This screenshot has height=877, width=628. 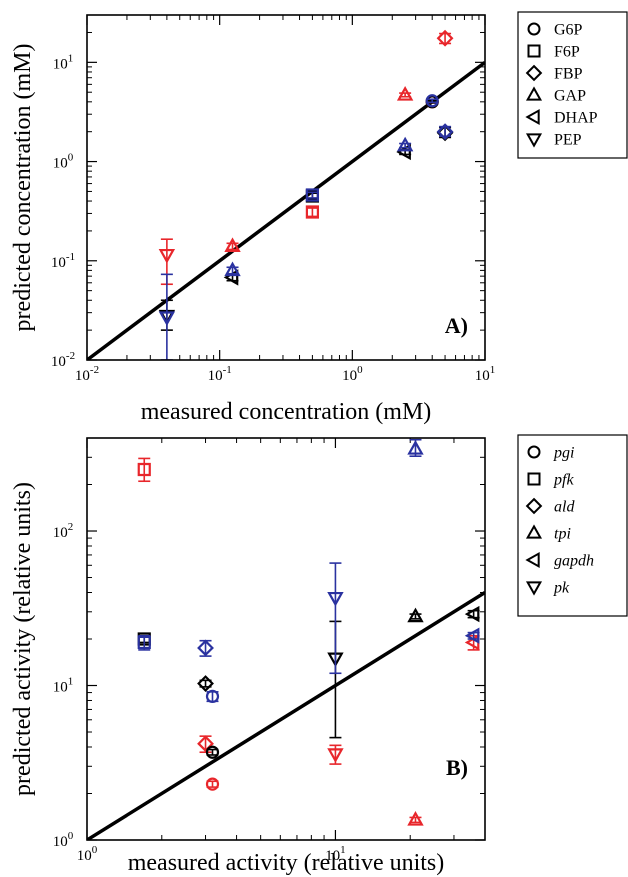 I want to click on data-point-black-triangle-up, so click(x=415, y=615).